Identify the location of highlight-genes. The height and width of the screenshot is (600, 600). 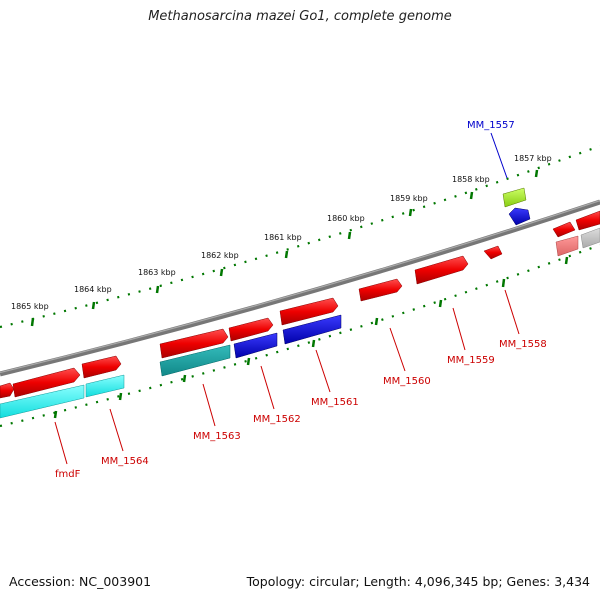
(516, 206).